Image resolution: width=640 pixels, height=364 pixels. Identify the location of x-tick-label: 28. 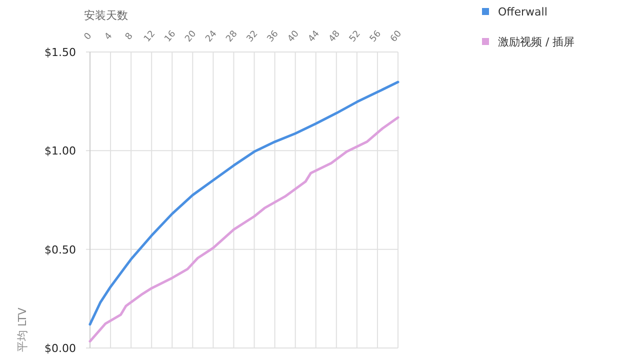
(232, 36).